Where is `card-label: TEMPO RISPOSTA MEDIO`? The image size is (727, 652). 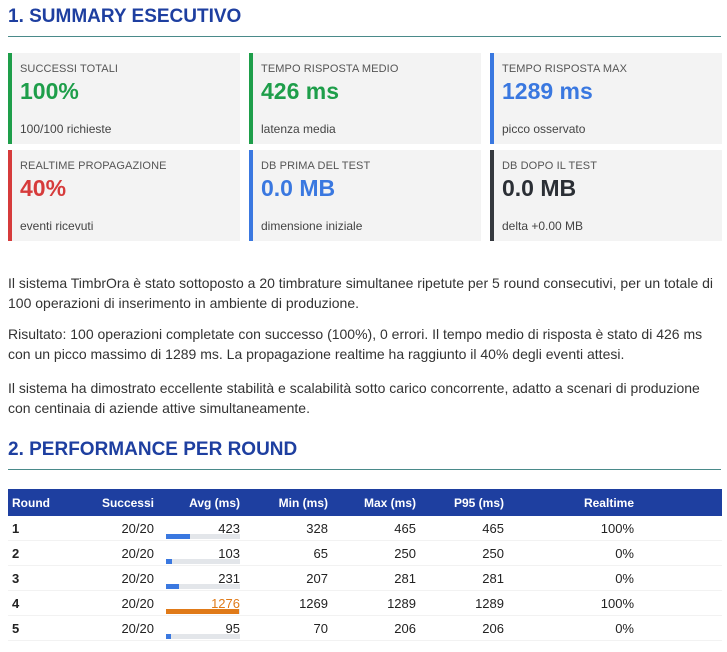
card-label: TEMPO RISPOSTA MEDIO is located at coordinates (330, 69).